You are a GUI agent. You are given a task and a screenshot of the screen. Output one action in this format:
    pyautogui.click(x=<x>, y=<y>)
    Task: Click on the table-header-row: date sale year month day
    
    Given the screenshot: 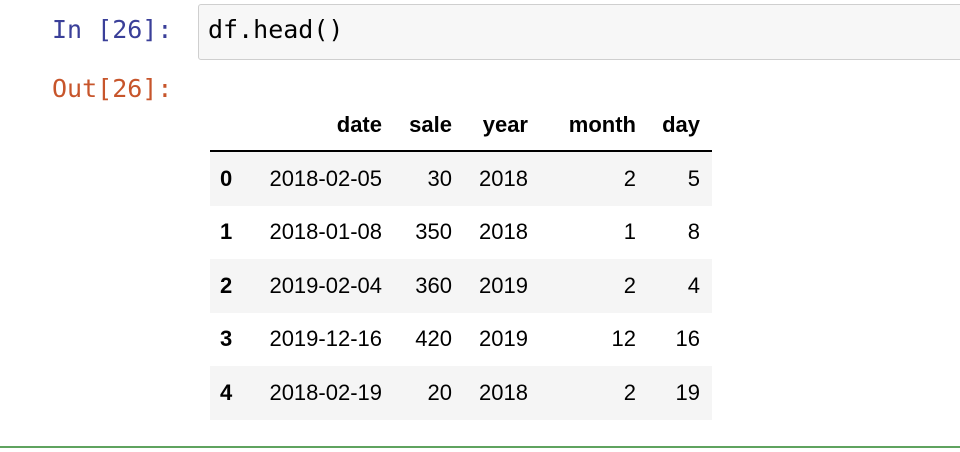 What is the action you would take?
    pyautogui.click(x=461, y=126)
    